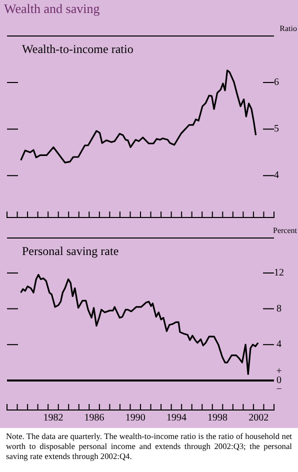 Image resolution: width=298 pixels, height=472 pixels. Describe the element at coordinates (149, 447) in the screenshot. I see `text: Note. The data are quarterly. The wealth-to-income ratio is the ratio of household net worth to disposable personal income and extends through 2002:Q3; the personal saving rate extends through 2002:Q4.` at that location.